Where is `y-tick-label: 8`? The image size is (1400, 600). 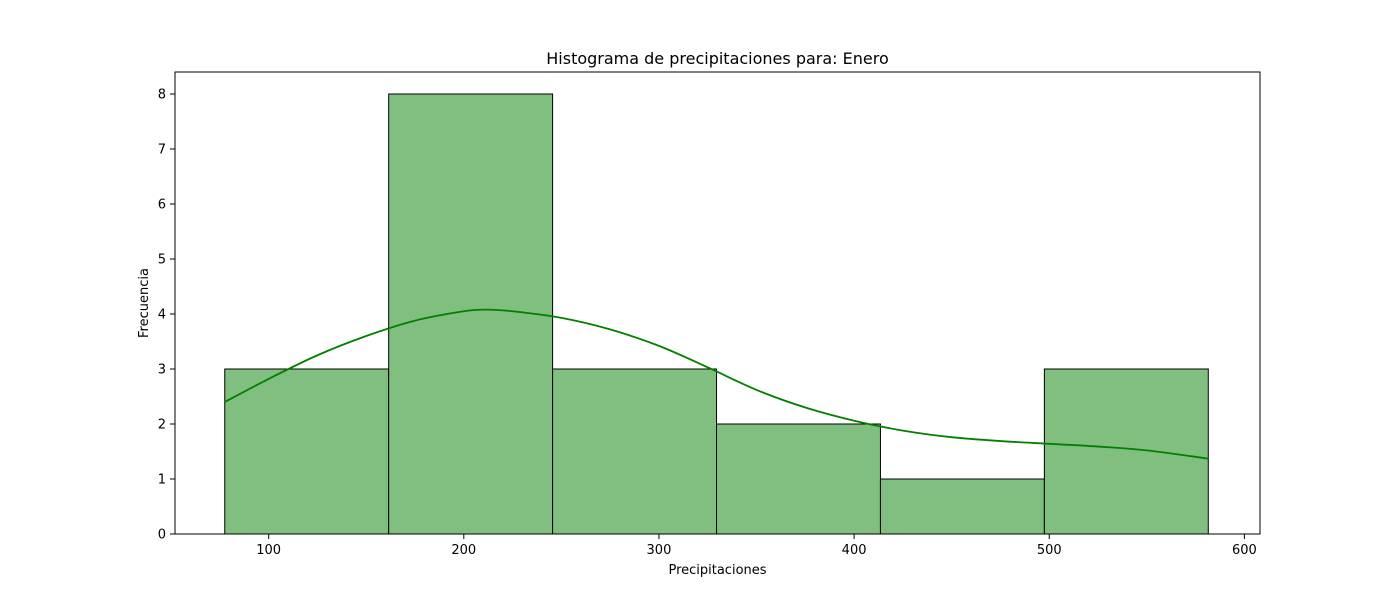 y-tick-label: 8 is located at coordinates (162, 95).